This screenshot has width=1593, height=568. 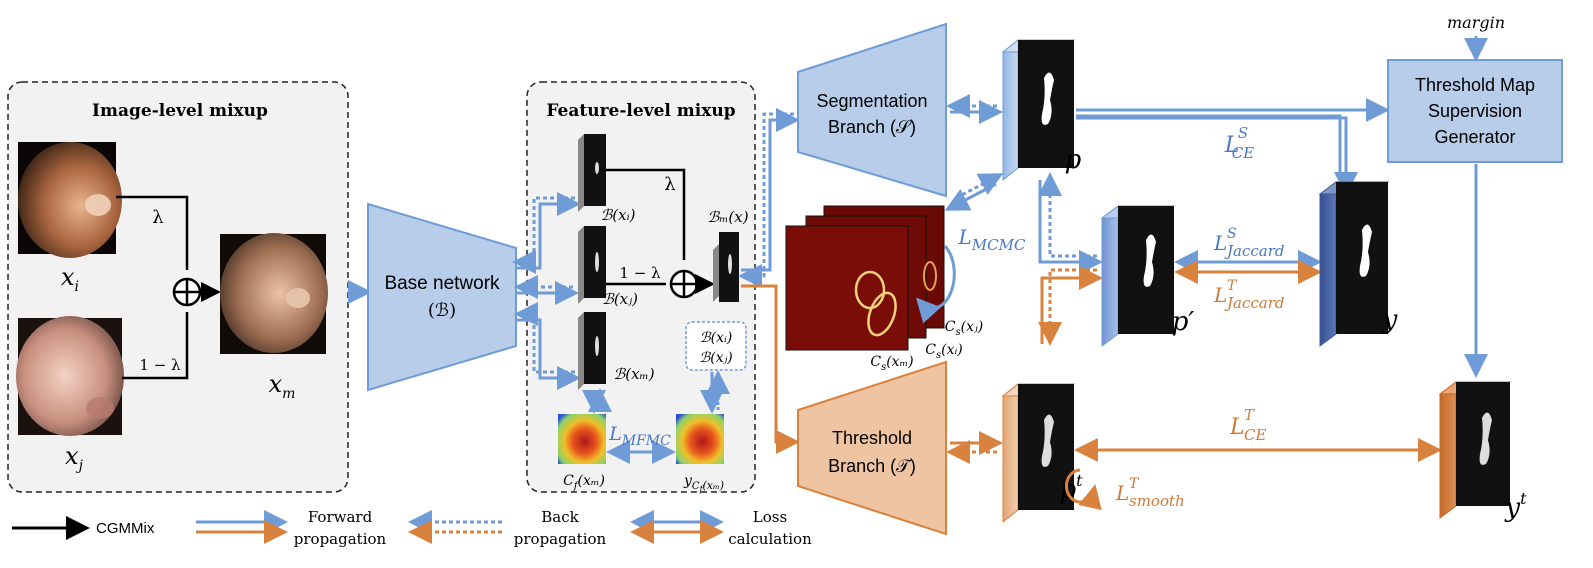 What do you see at coordinates (669, 184) in the screenshot?
I see `lambda-label-feature: λ` at bounding box center [669, 184].